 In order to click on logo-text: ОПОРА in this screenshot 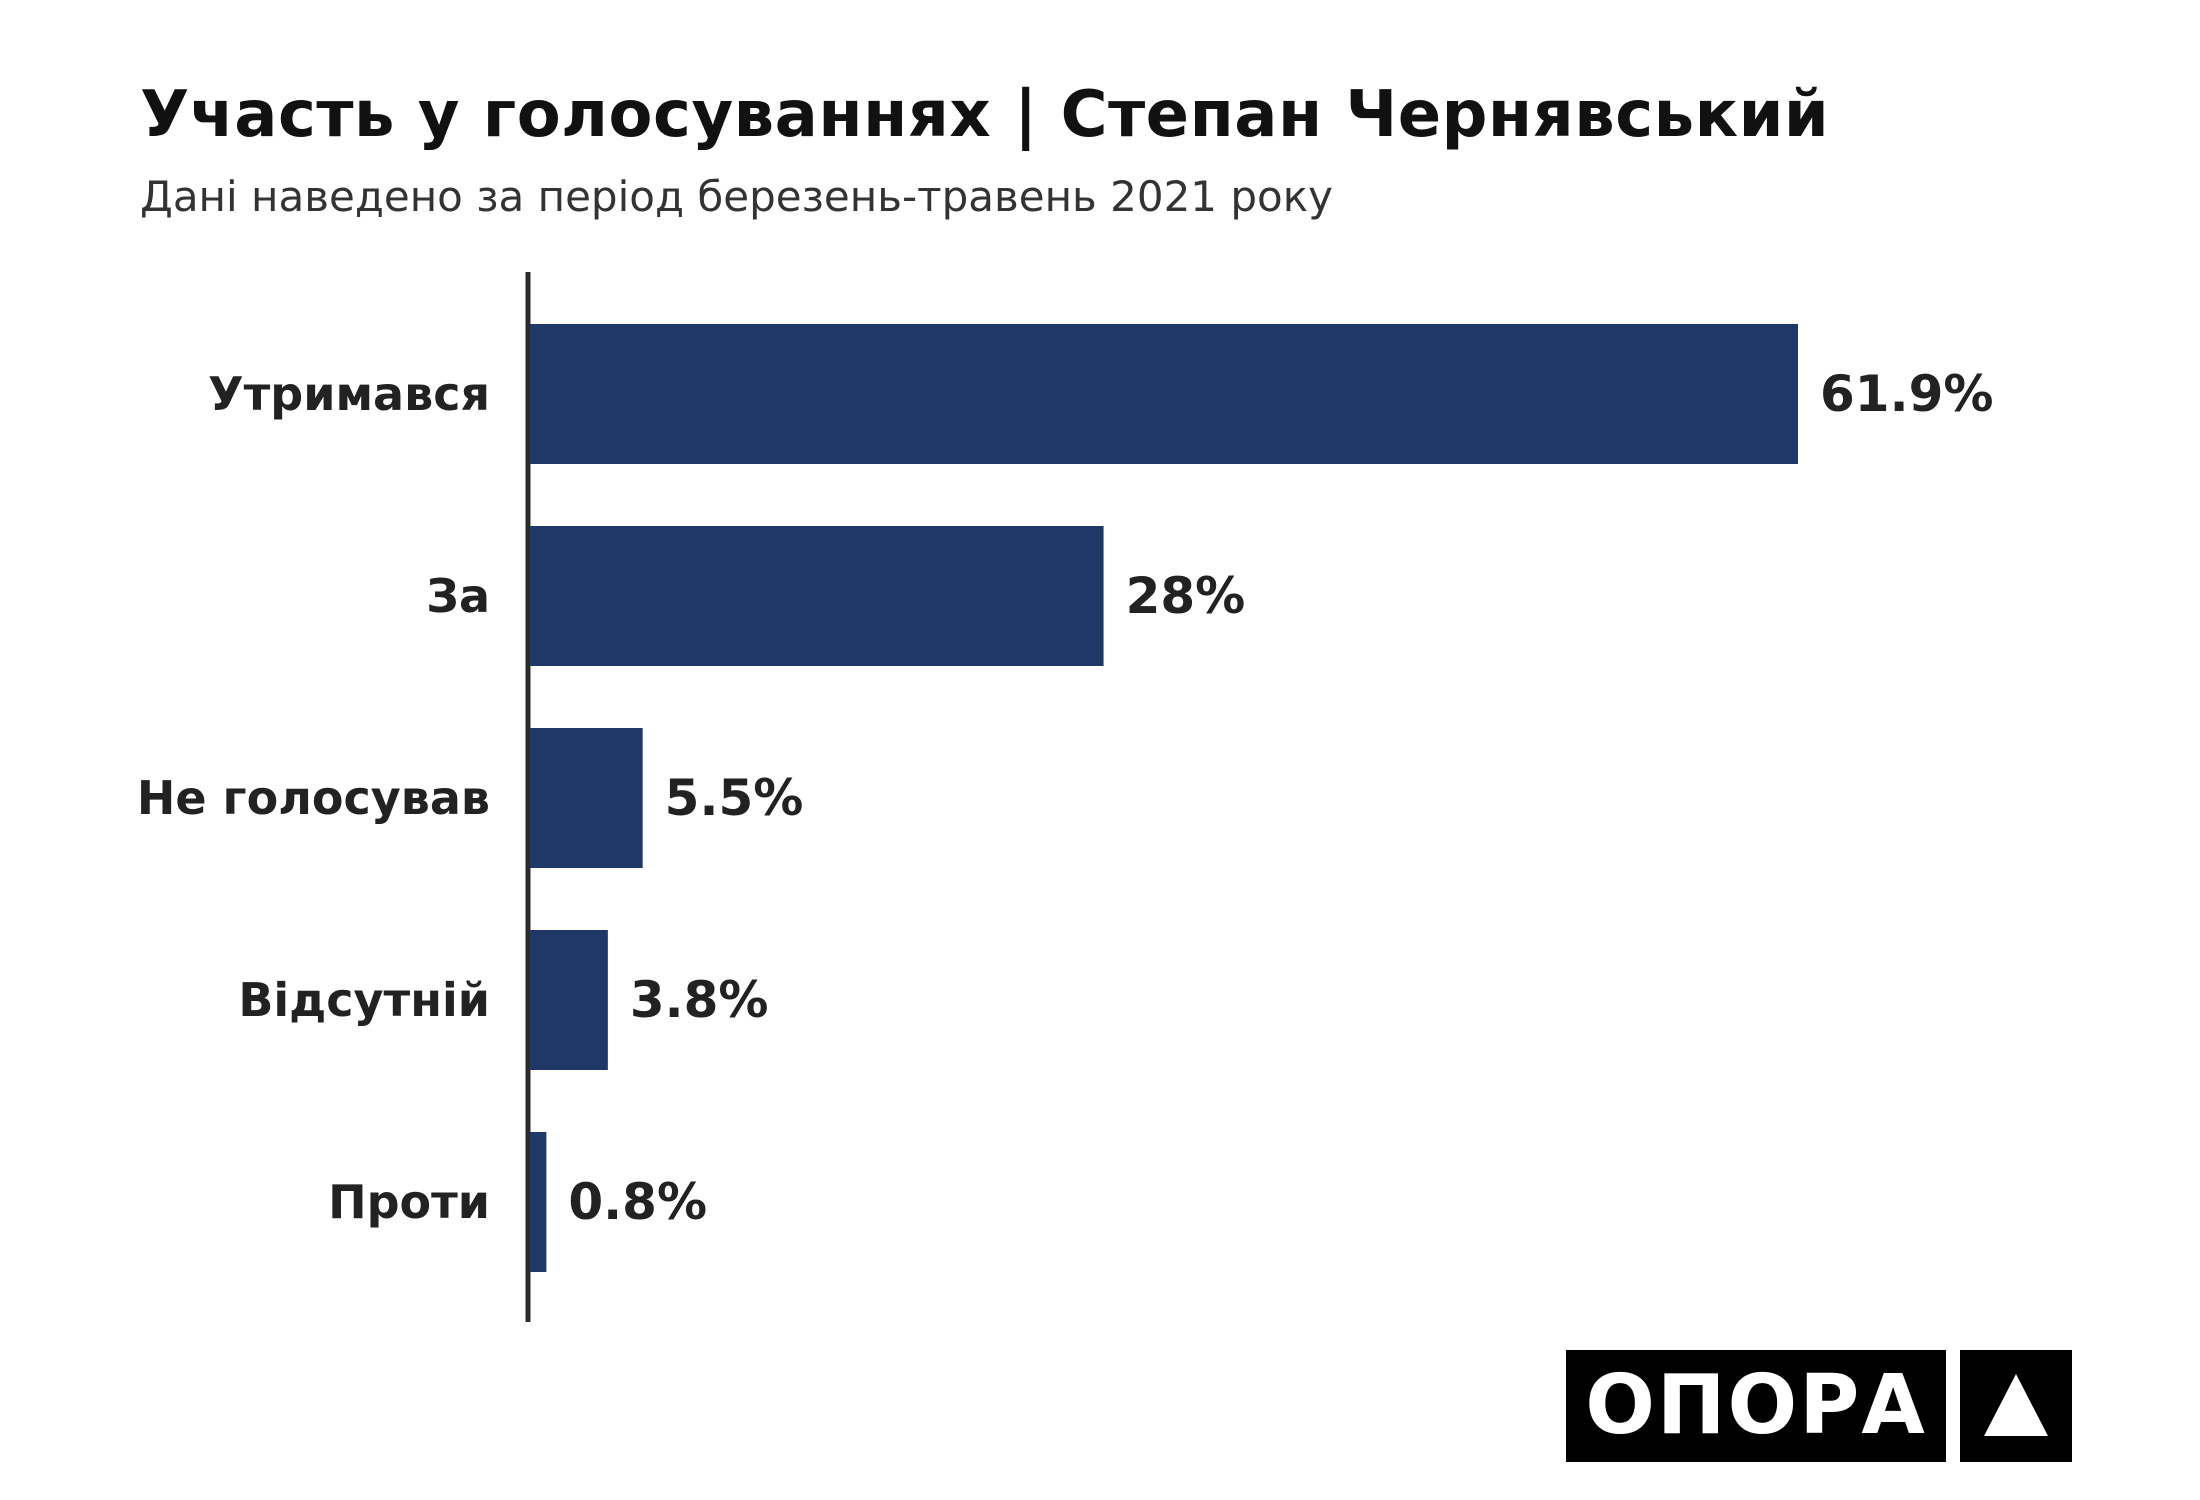, I will do `click(1756, 1406)`.